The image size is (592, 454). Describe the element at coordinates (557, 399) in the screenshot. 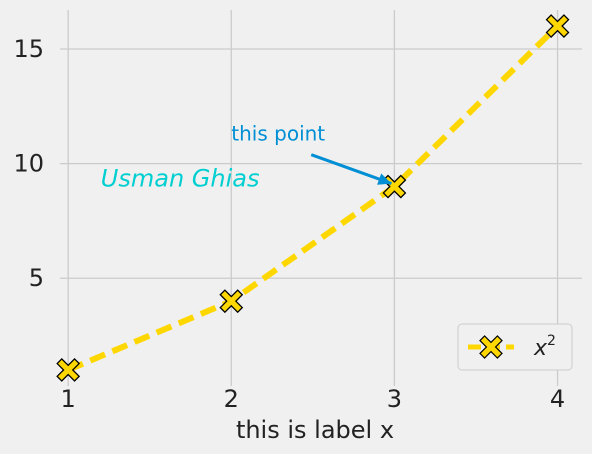

I see `x-tick-label: 4` at that location.